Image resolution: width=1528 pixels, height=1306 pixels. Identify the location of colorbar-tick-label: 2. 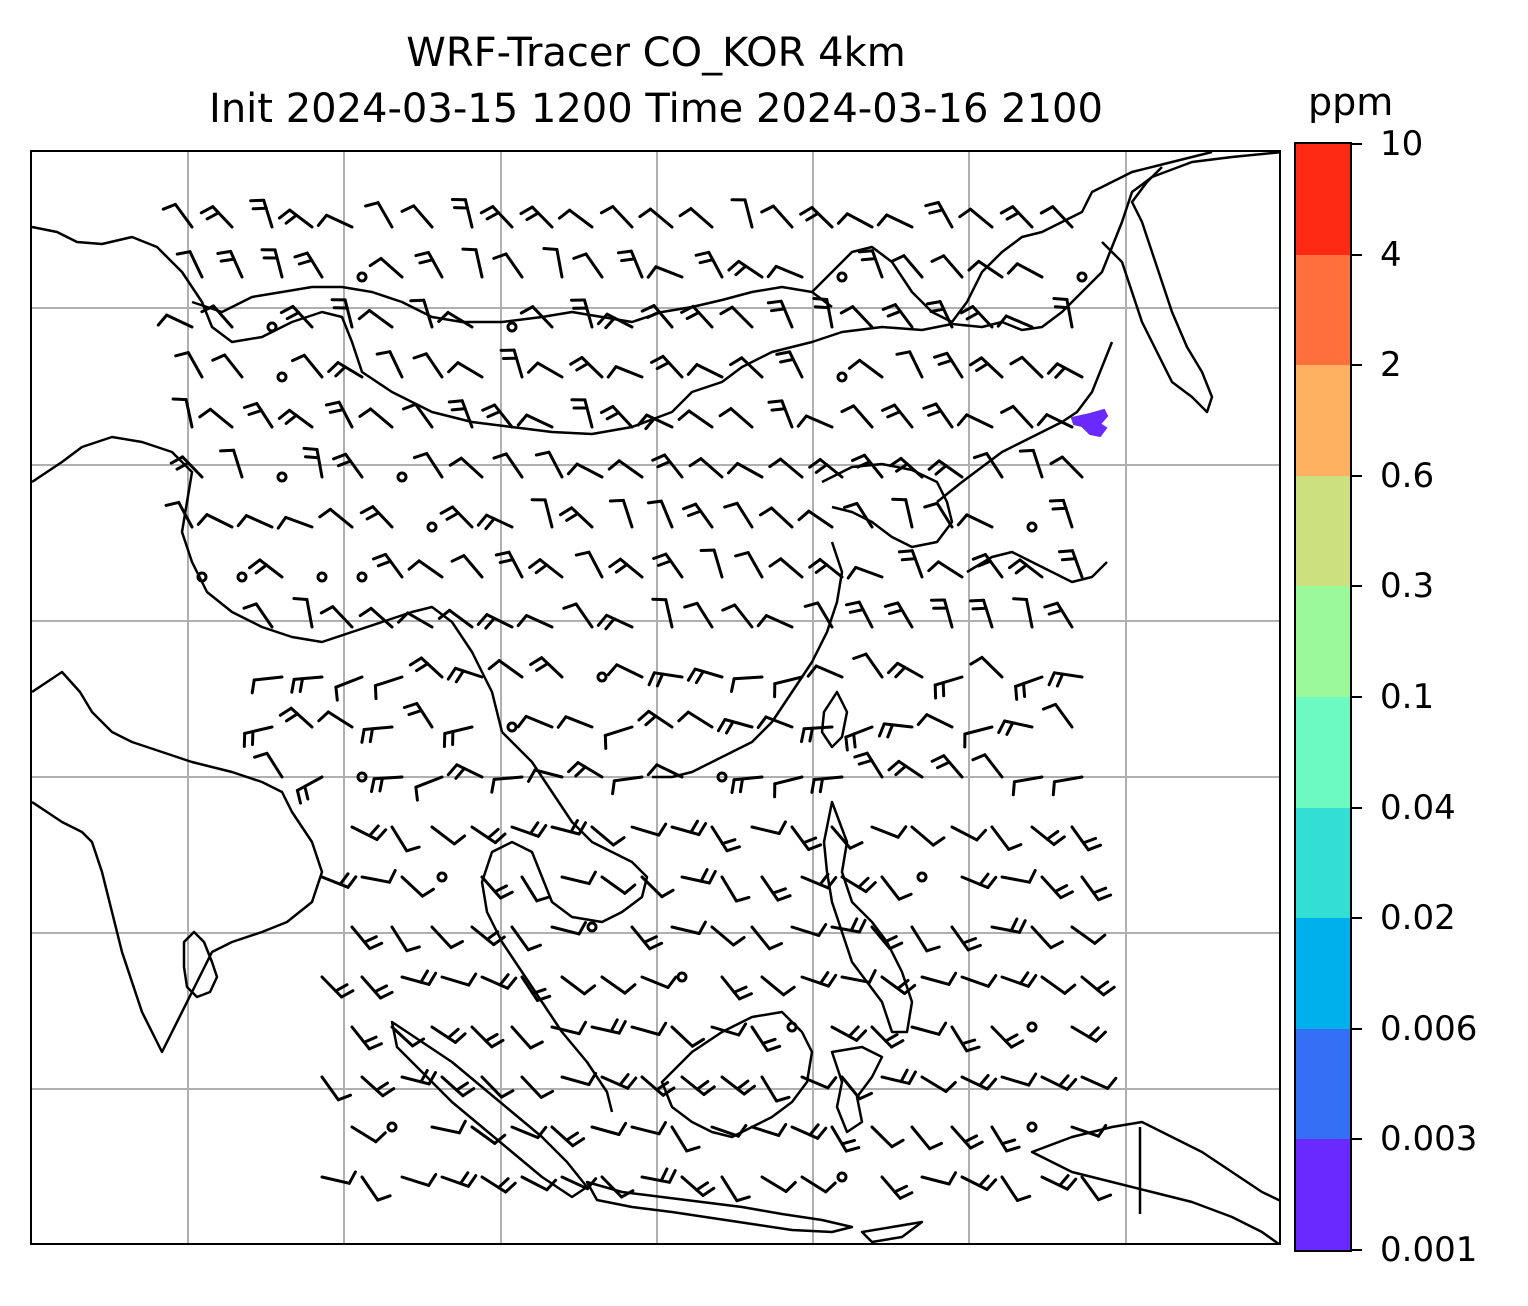
(1391, 365).